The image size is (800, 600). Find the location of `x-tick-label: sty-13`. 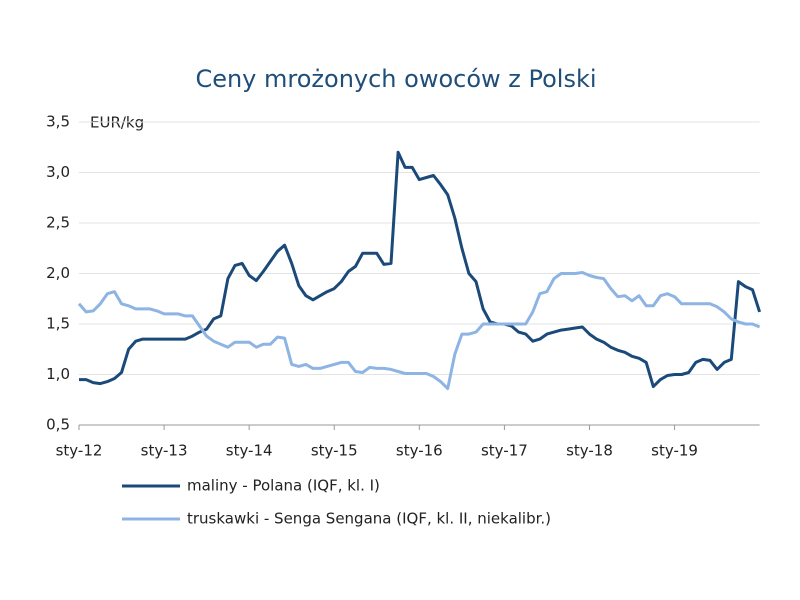

x-tick-label: sty-13 is located at coordinates (164, 451).